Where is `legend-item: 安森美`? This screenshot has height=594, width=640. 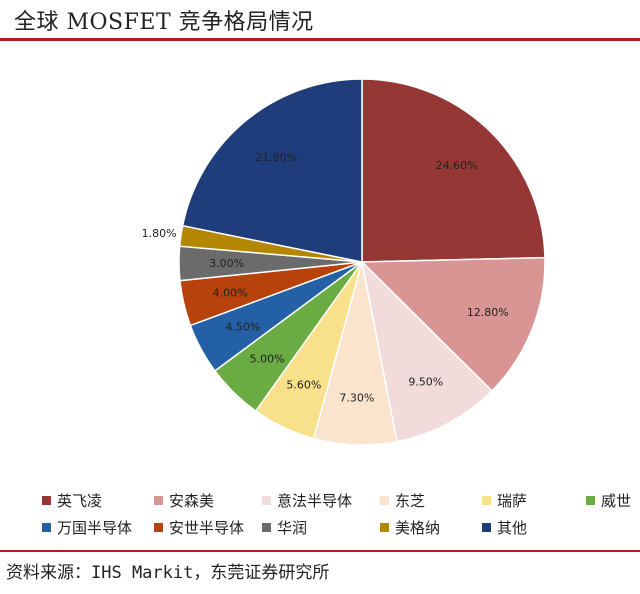 legend-item: 安森美 is located at coordinates (184, 500).